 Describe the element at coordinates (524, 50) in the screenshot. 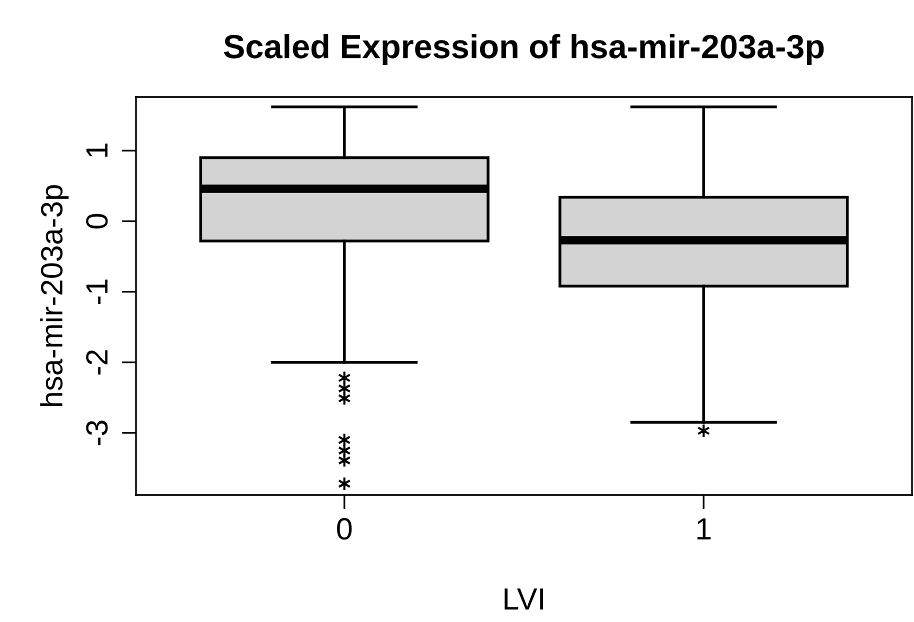

I see `chart-title: Scaled Expression of hsa-mir-203a-3p` at that location.